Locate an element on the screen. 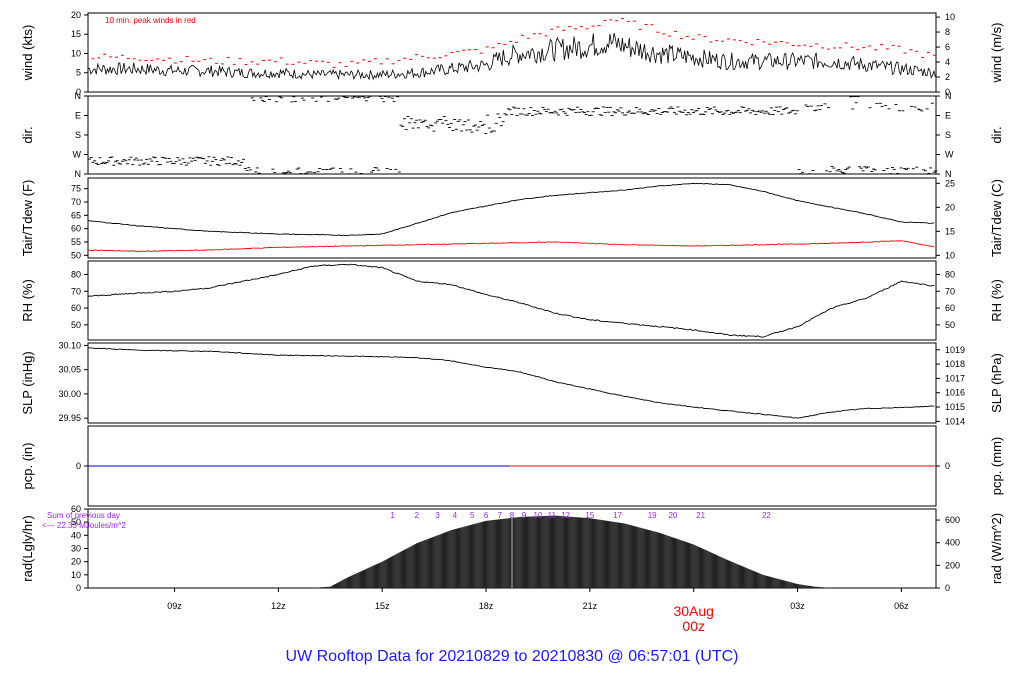  rad-left-tick-label: 20 is located at coordinates (76, 562).